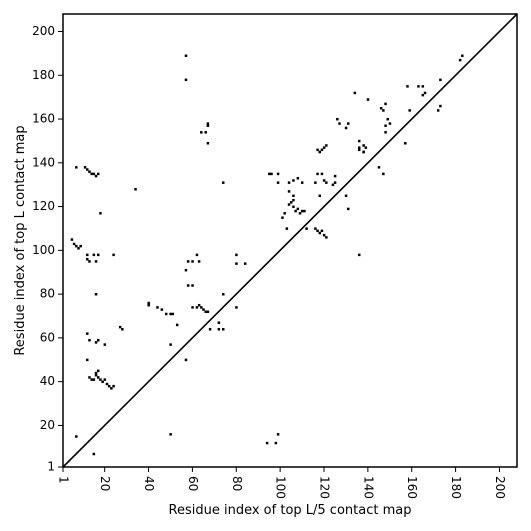 The width and height of the screenshot is (531, 531). What do you see at coordinates (64, 480) in the screenshot?
I see `x-tick-label: 1` at bounding box center [64, 480].